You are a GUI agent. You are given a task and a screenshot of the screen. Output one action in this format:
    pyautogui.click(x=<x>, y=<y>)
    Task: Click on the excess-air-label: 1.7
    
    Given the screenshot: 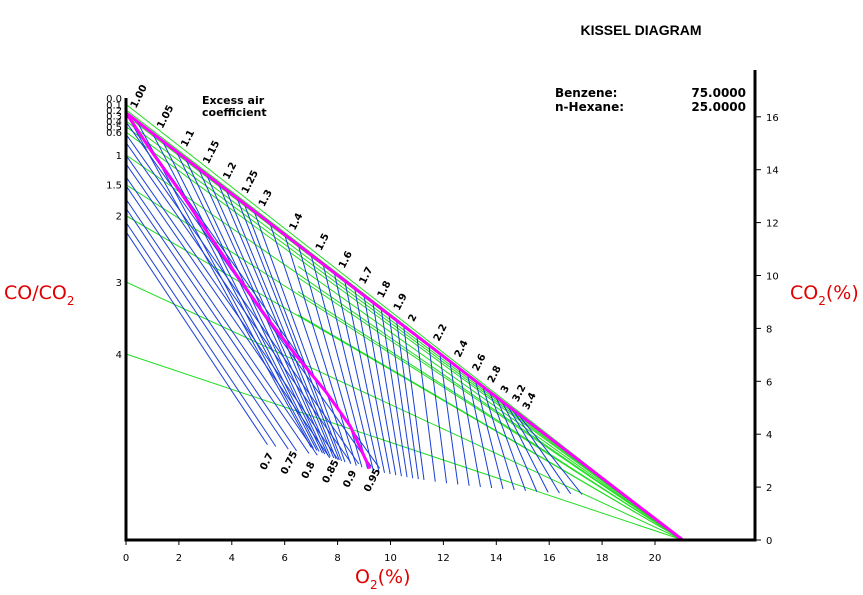 What is the action you would take?
    pyautogui.click(x=367, y=275)
    